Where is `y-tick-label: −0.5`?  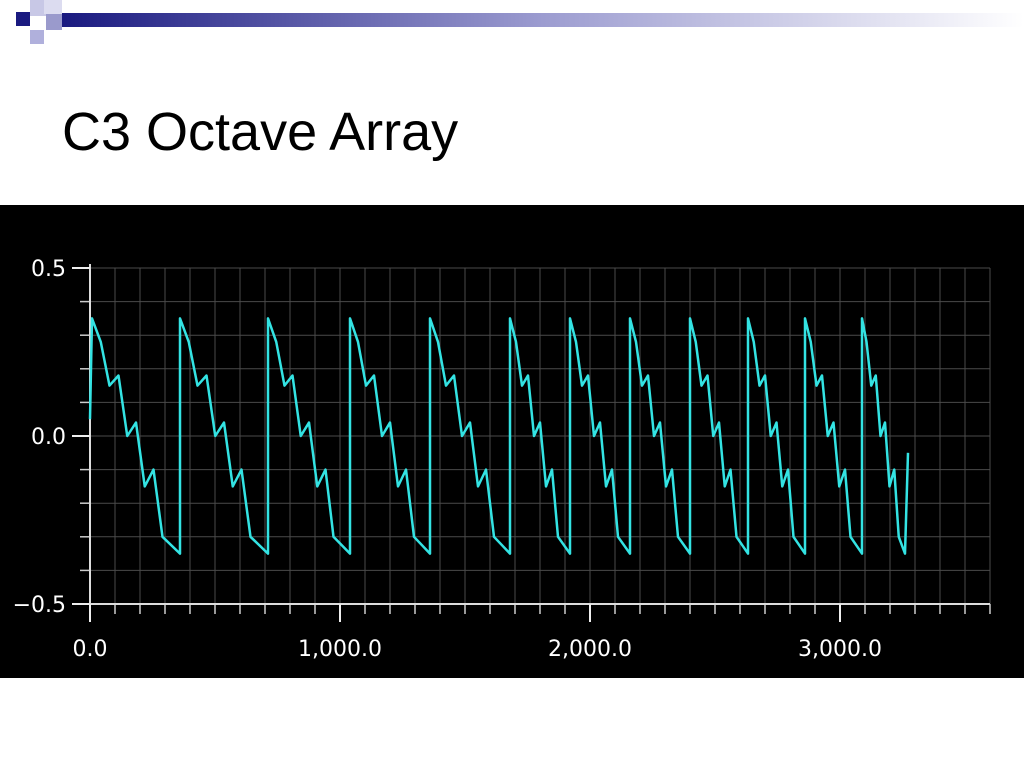
y-tick-label: −0.5 is located at coordinates (39, 605).